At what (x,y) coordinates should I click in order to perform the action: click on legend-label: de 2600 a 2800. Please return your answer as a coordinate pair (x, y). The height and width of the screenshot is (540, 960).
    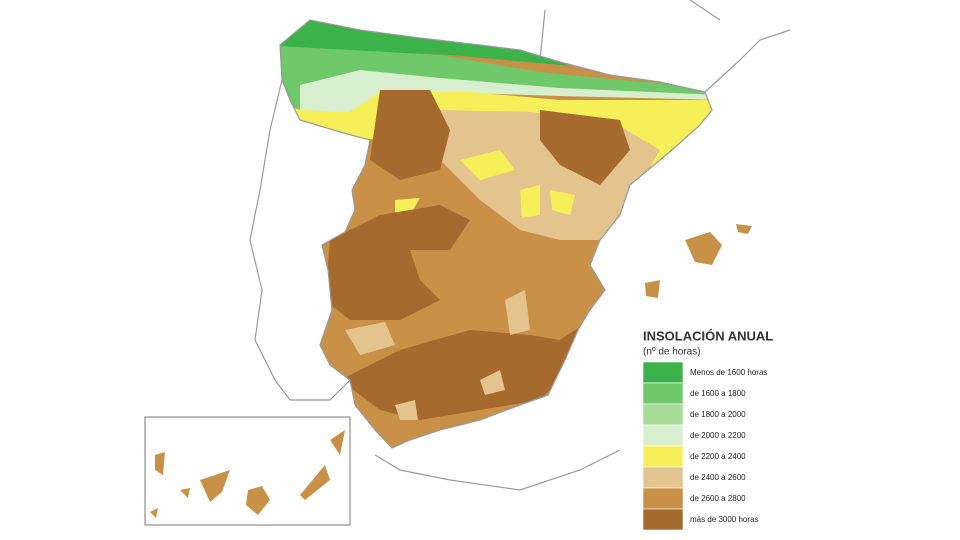
    Looking at the image, I should click on (718, 498).